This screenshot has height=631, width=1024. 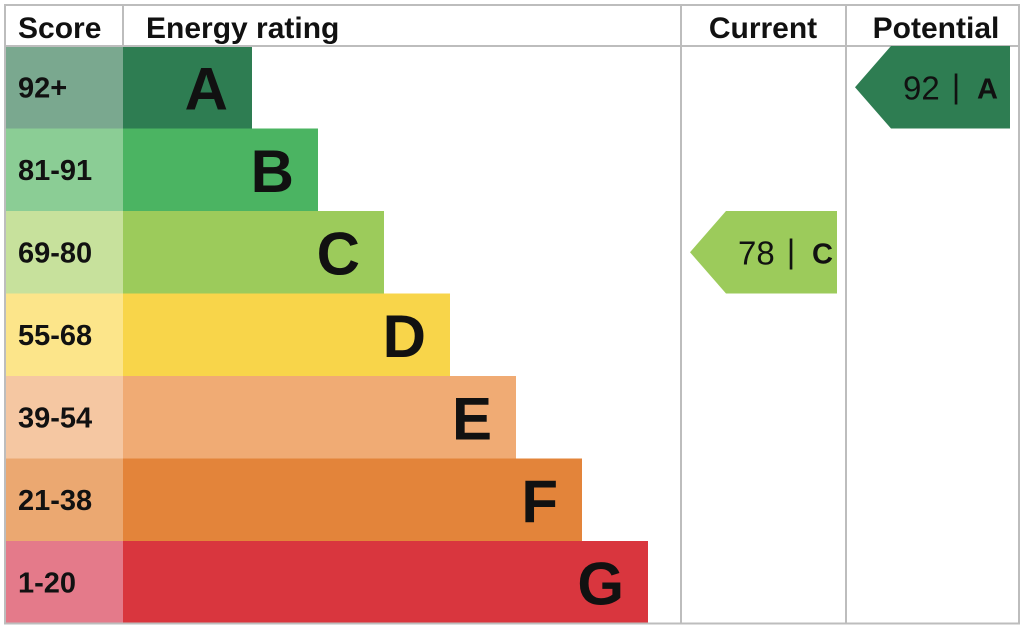 I want to click on rating-bar-c, so click(x=253, y=252).